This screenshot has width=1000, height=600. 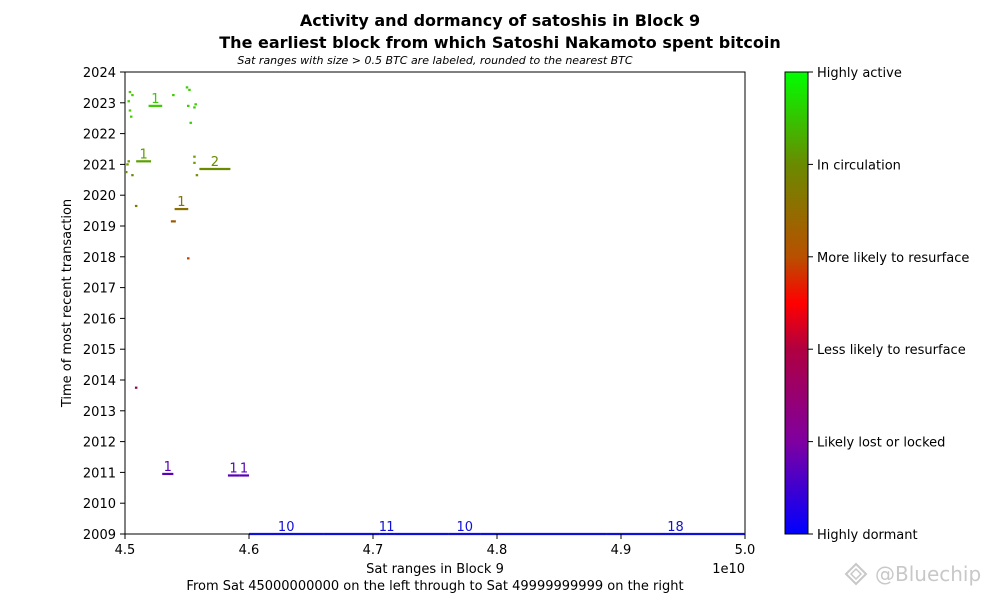 What do you see at coordinates (99, 227) in the screenshot?
I see `y-tick-label: 2019` at bounding box center [99, 227].